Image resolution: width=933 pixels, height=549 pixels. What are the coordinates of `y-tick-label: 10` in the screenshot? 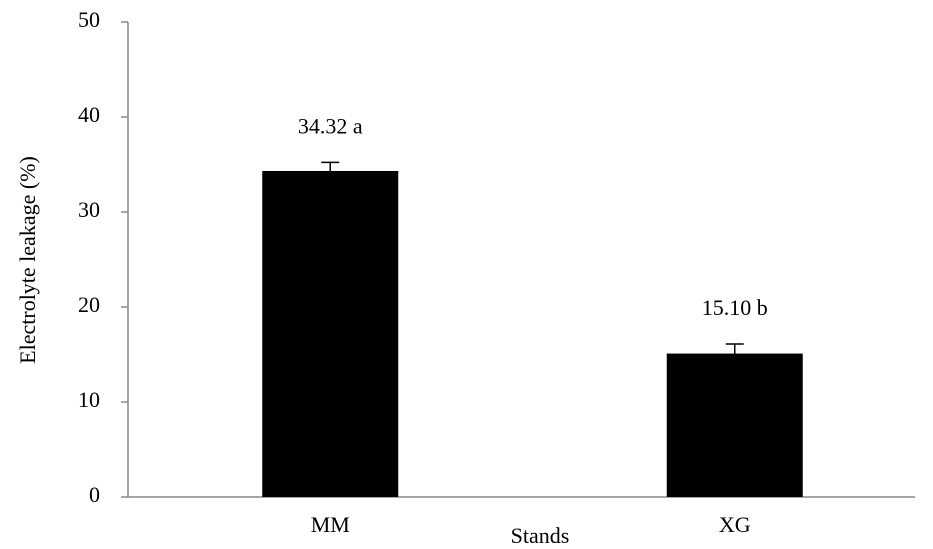 It's located at (89, 399).